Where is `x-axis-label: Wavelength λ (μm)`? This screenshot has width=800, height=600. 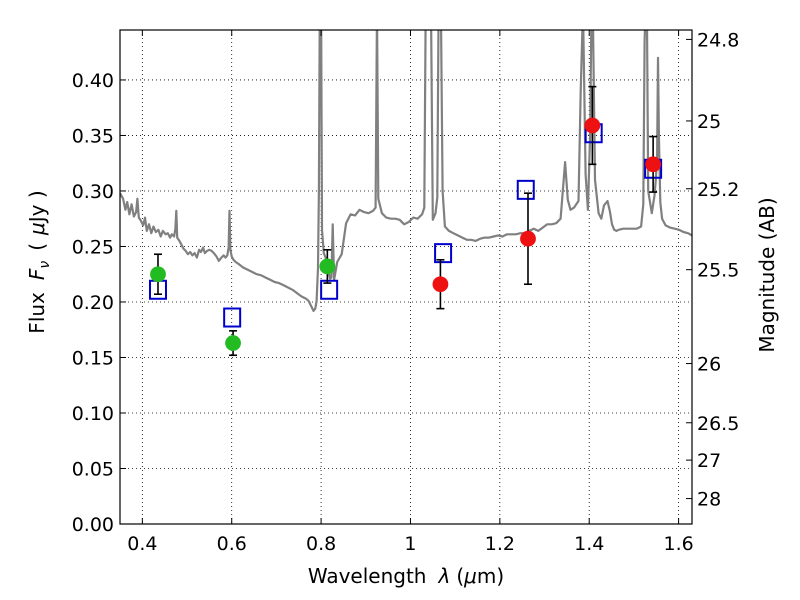 x-axis-label: Wavelength λ (μm) is located at coordinates (406, 576).